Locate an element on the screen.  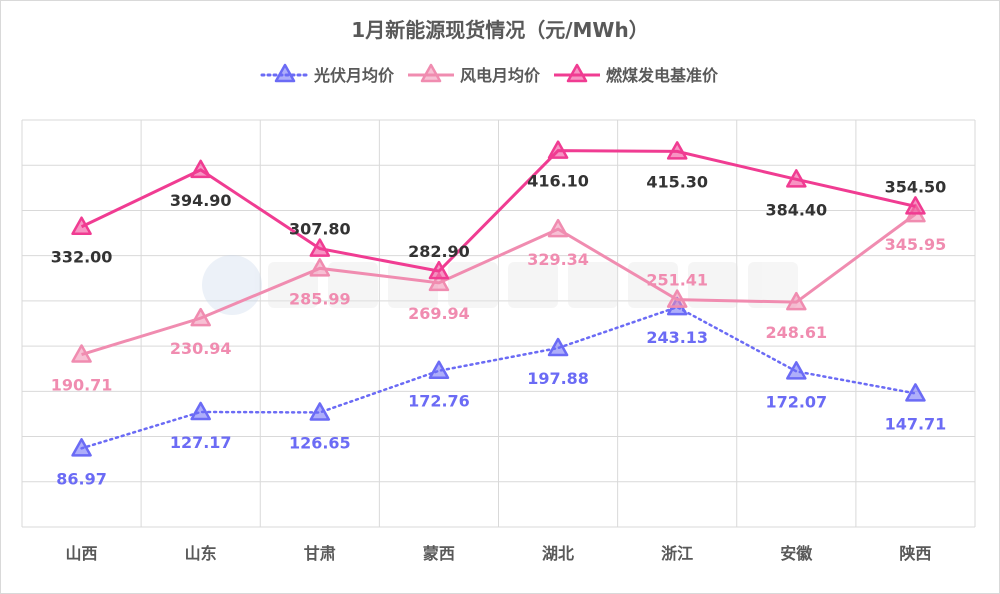
legend-item-2: 燃煤发电基准价 is located at coordinates (636, 74).